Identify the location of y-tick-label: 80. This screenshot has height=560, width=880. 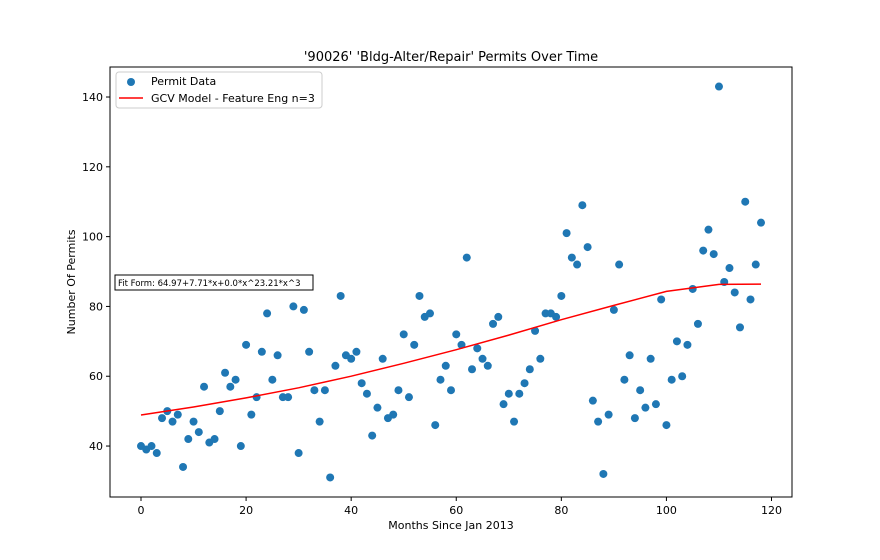
(96, 306).